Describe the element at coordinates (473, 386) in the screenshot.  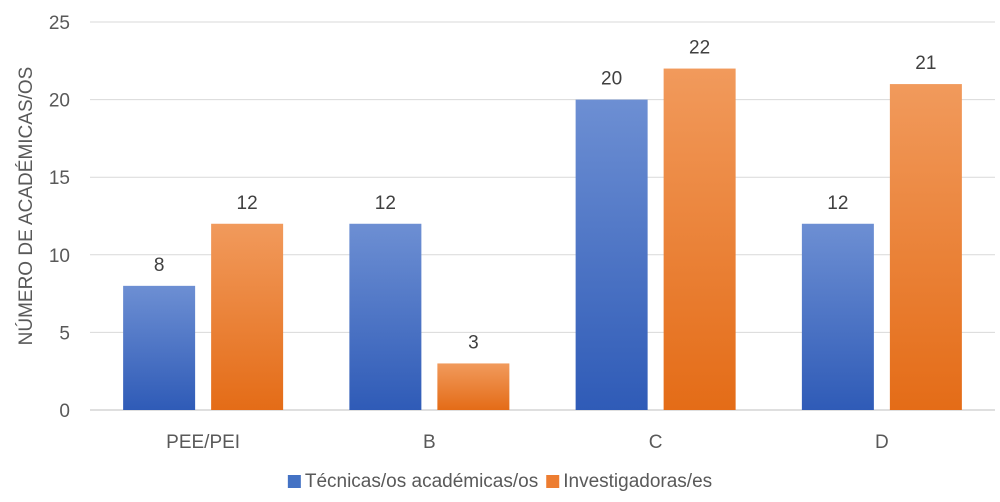
I see `bar-investigadoras-b` at that location.